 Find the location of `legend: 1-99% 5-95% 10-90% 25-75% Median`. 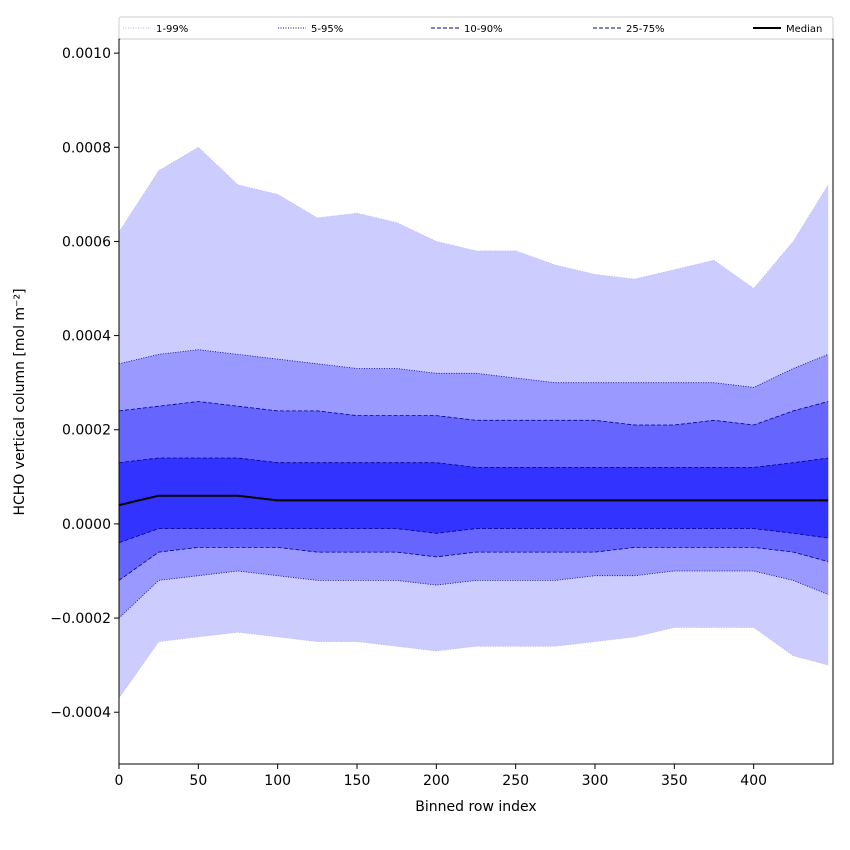

legend: 1-99% 5-95% 10-90% 25-75% Median is located at coordinates (476, 28).